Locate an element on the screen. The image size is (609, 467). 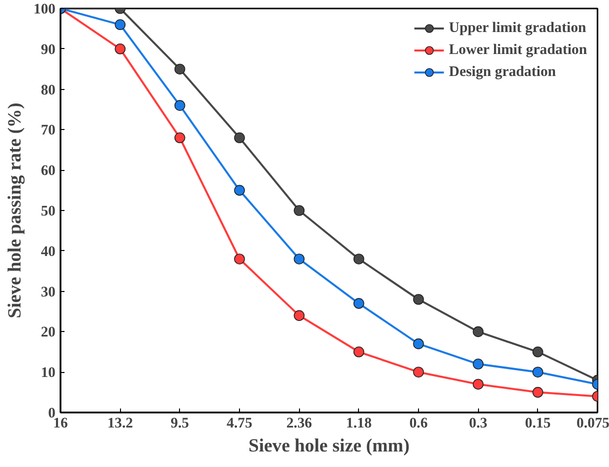
y-tick-label: 50 is located at coordinates (48, 212).